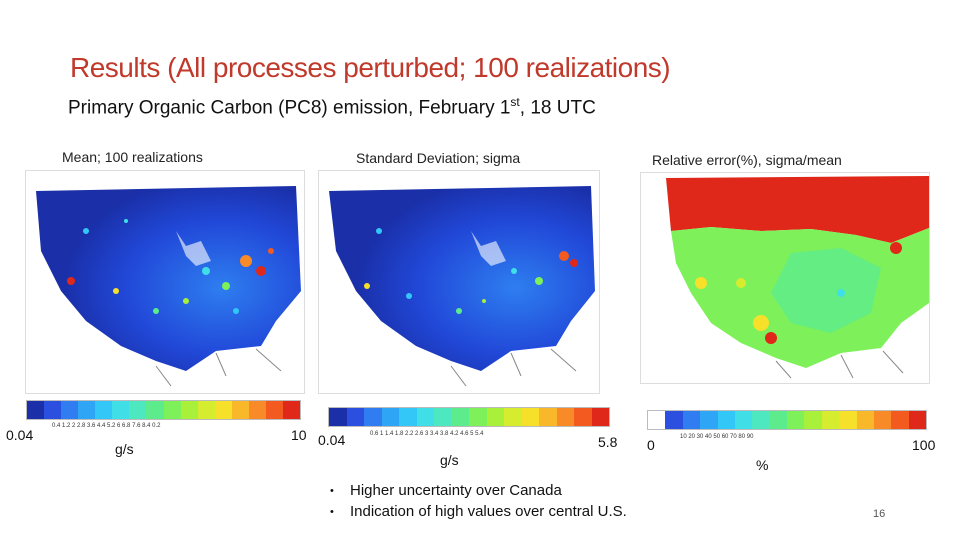 Image resolution: width=960 pixels, height=540 pixels. I want to click on mean-emission-map, so click(165, 282).